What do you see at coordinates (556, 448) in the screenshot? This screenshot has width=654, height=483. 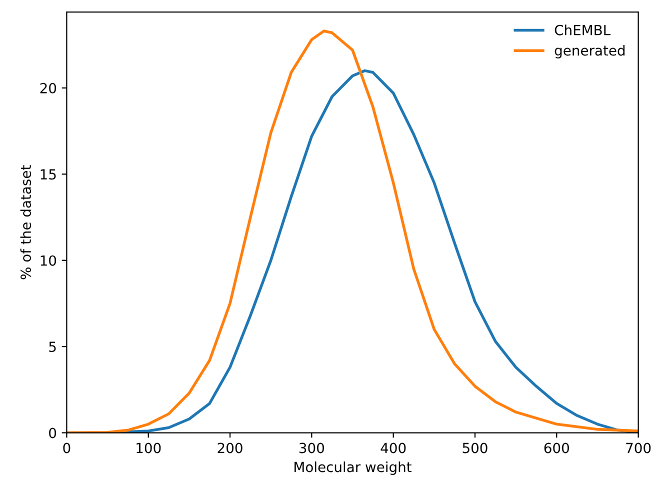 I see `x-tick-label: 600` at bounding box center [556, 448].